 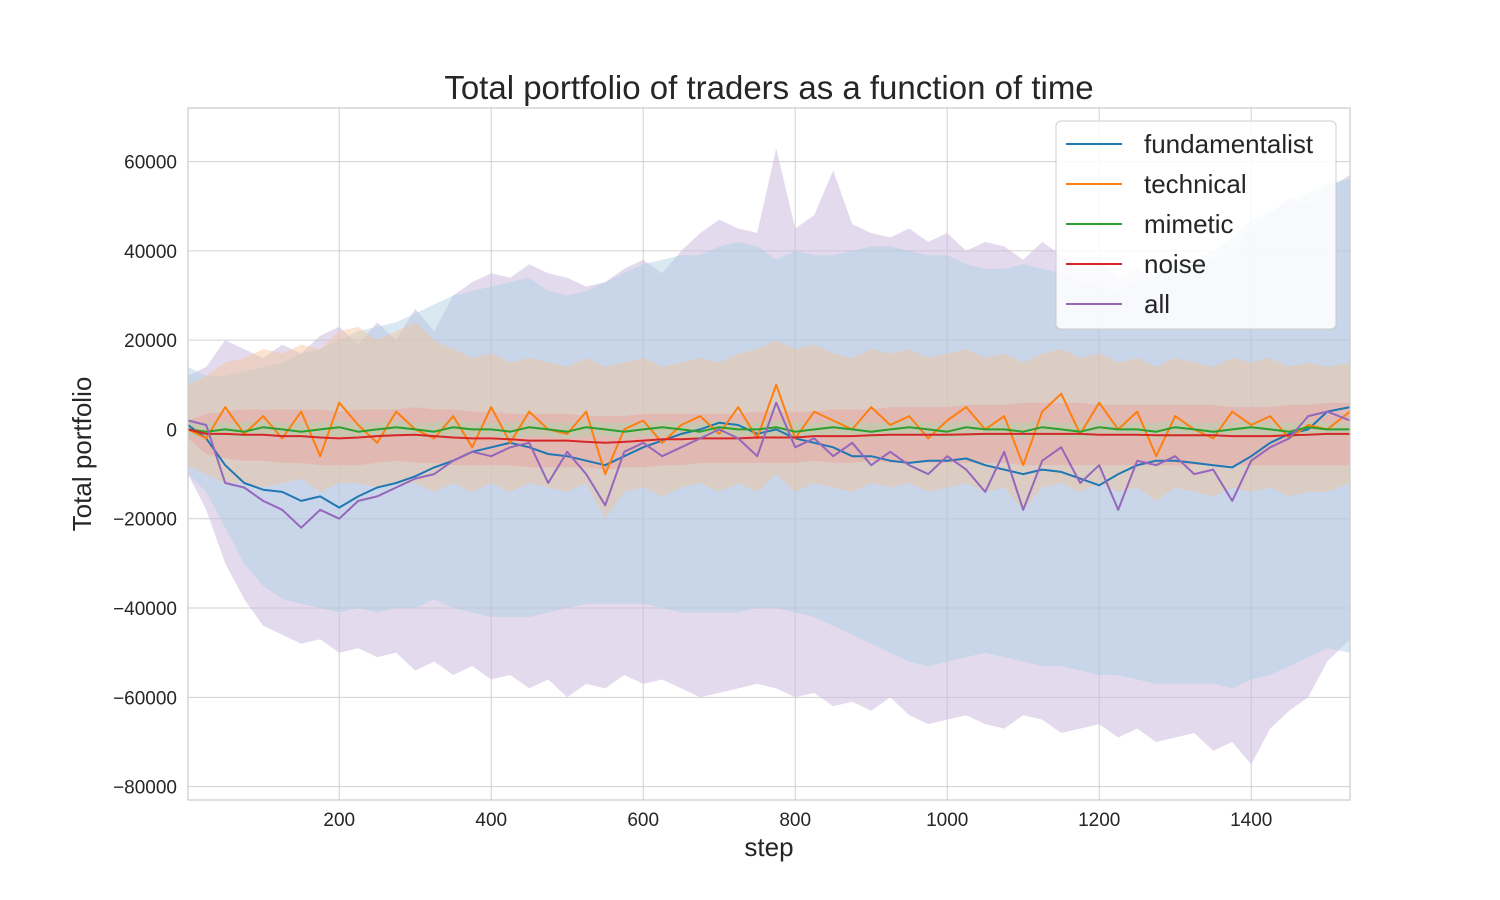 What do you see at coordinates (1229, 144) in the screenshot?
I see `legend-label-fundamentalist: fundamentalist` at bounding box center [1229, 144].